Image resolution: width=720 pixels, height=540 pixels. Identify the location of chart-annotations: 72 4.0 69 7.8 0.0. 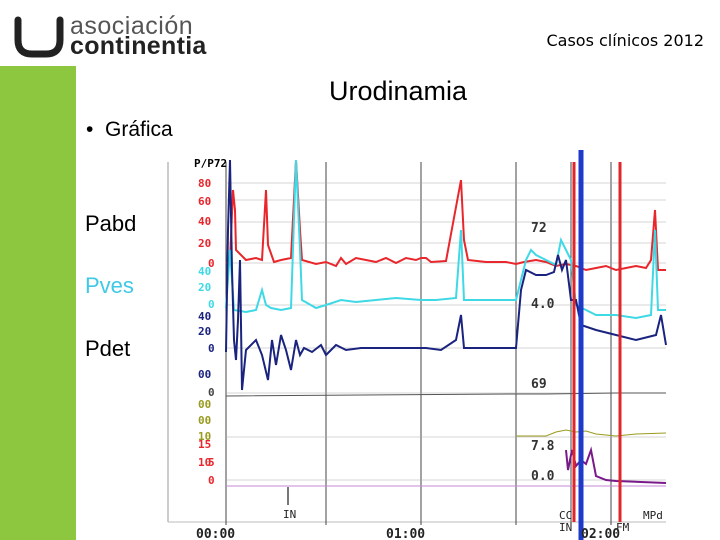
(543, 352).